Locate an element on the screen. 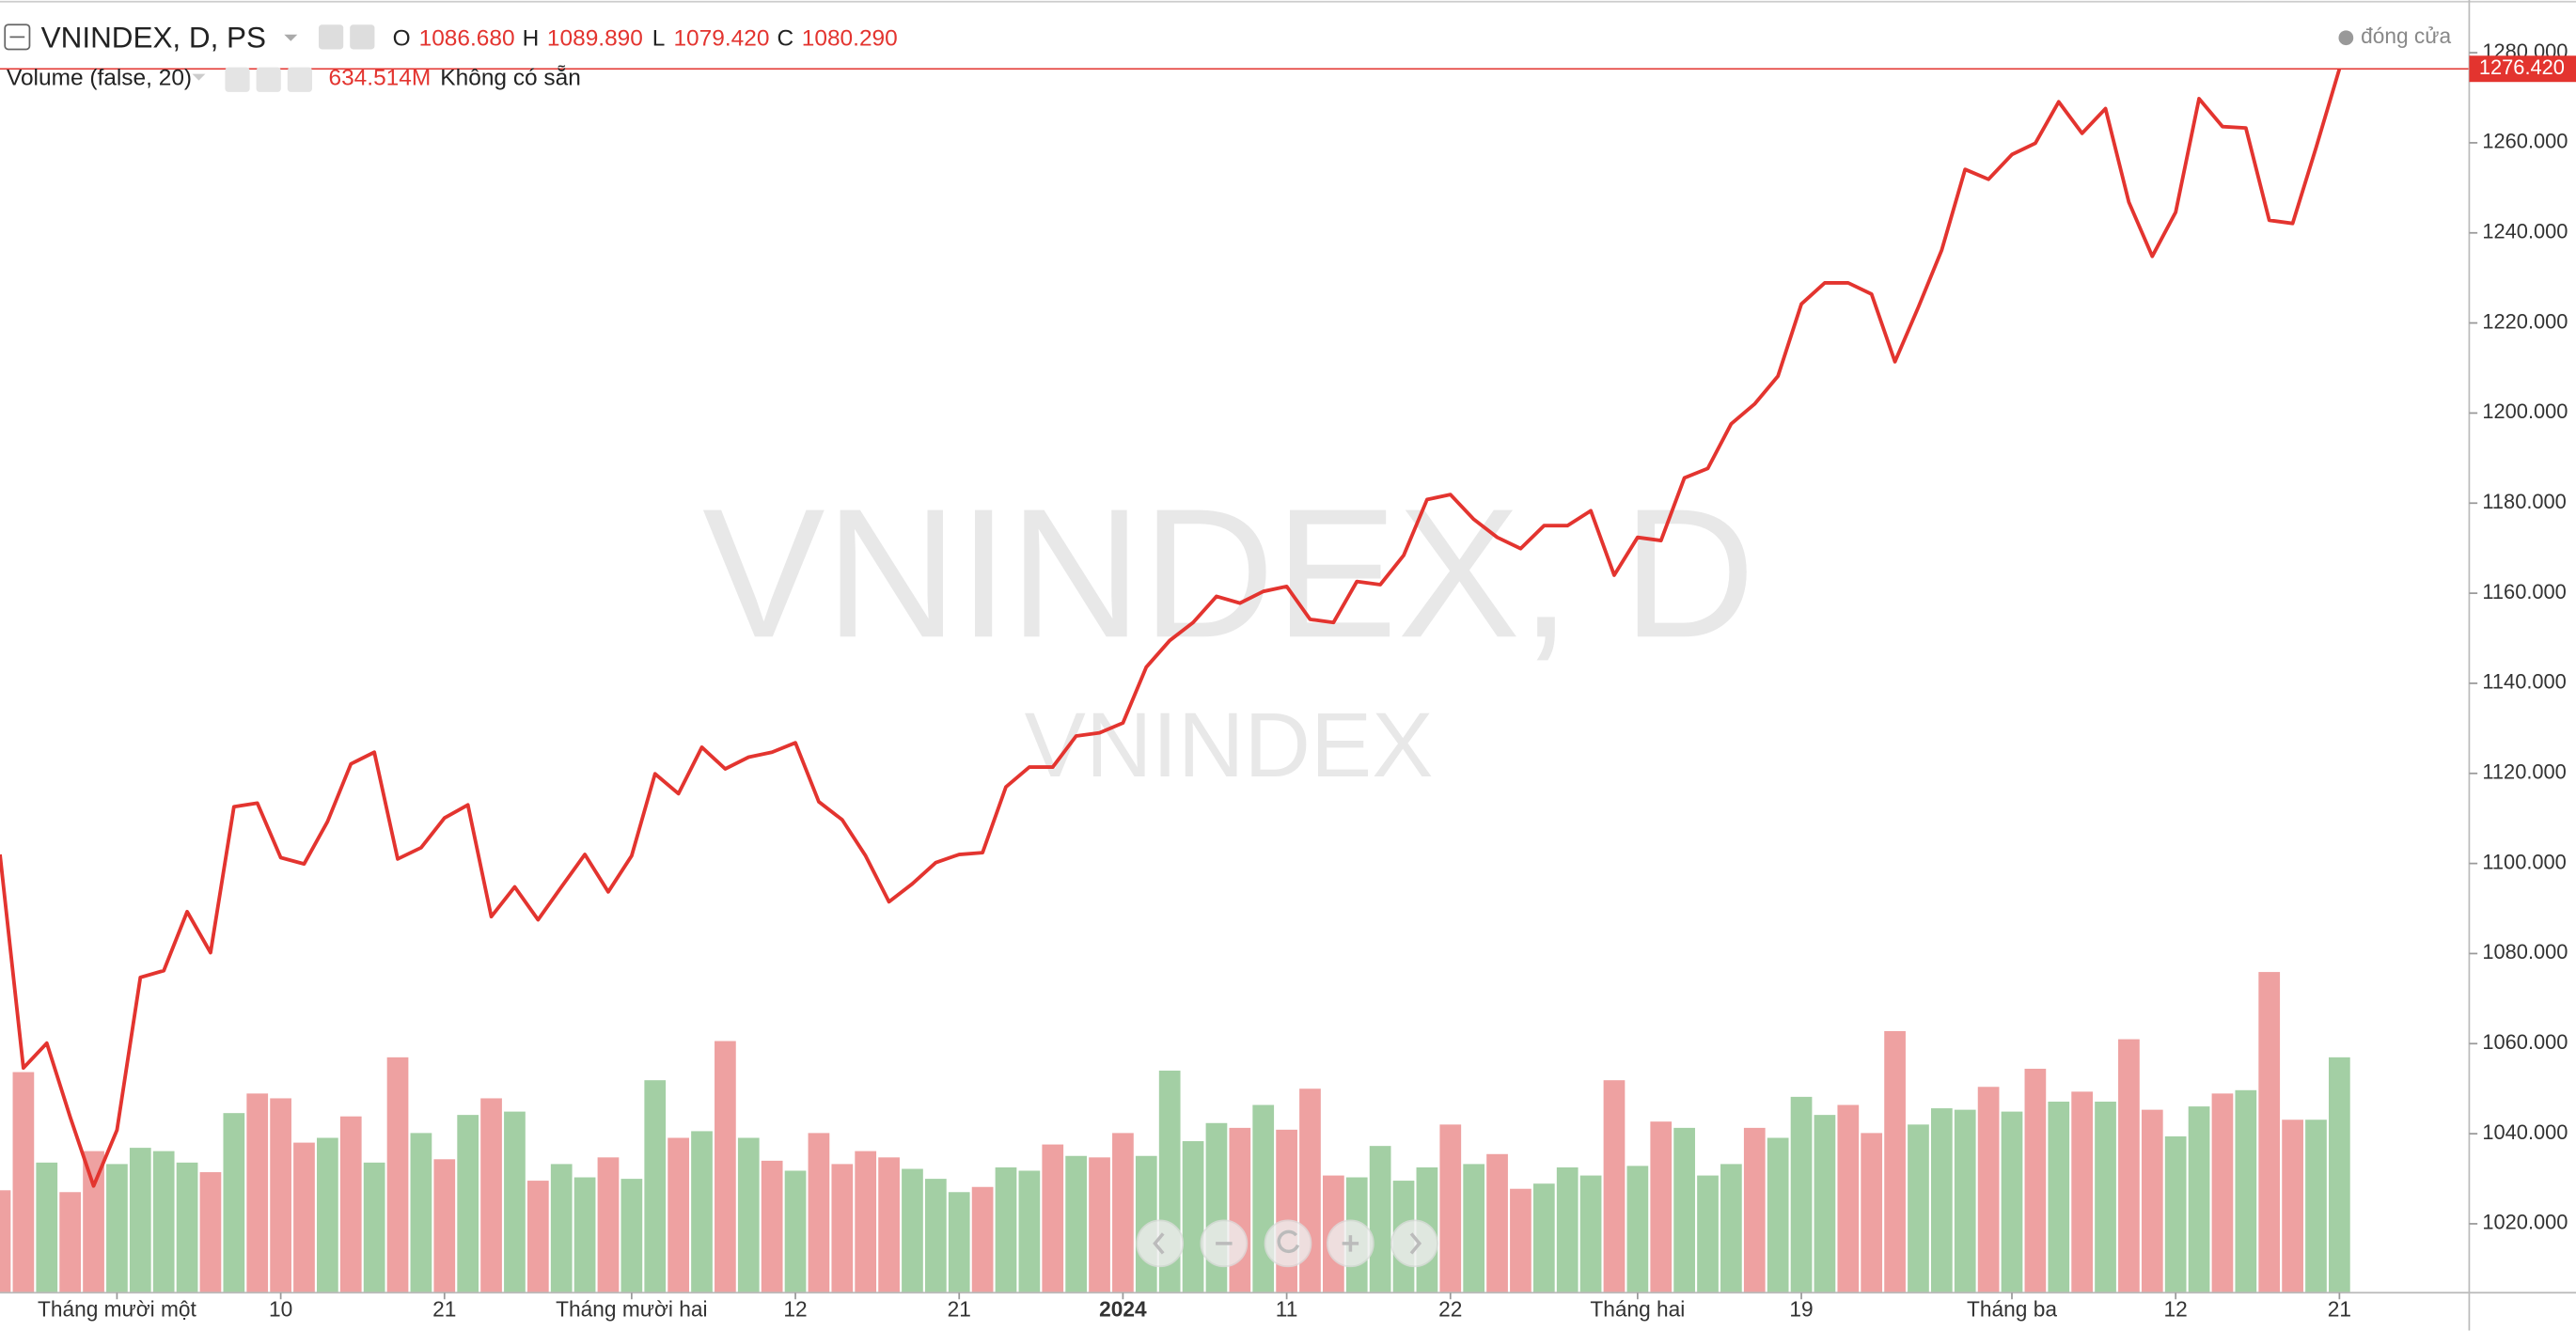 This screenshot has height=1331, width=2576. ohlc-value: 1079.420 is located at coordinates (721, 38).